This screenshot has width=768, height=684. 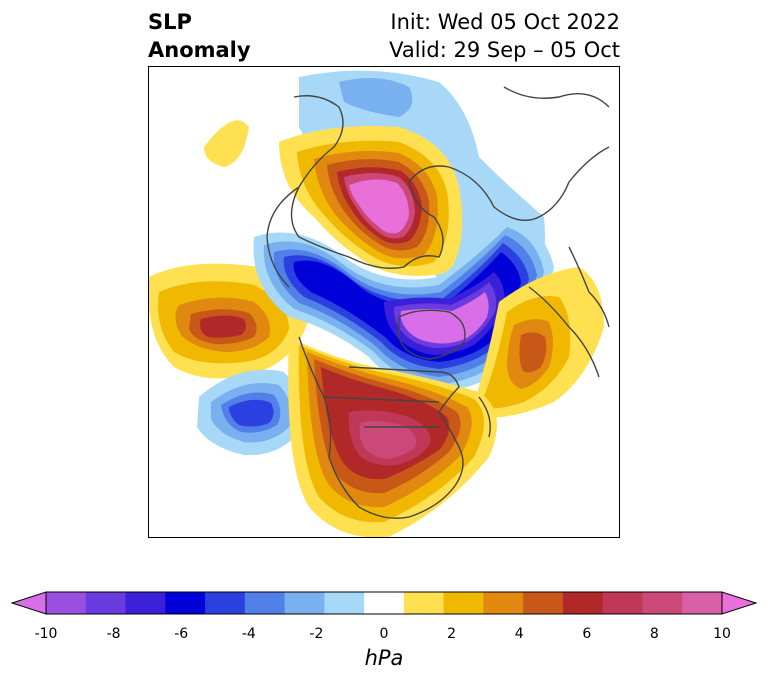 What do you see at coordinates (384, 634) in the screenshot?
I see `colorbar-tick-label: 0` at bounding box center [384, 634].